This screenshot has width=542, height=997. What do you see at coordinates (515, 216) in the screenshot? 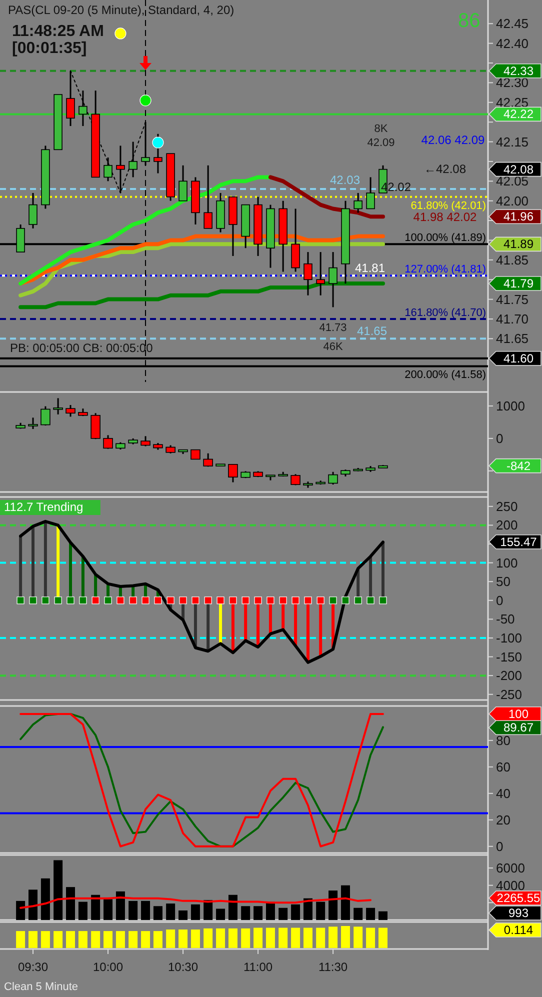
I see `value-tag: 41.96` at bounding box center [515, 216].